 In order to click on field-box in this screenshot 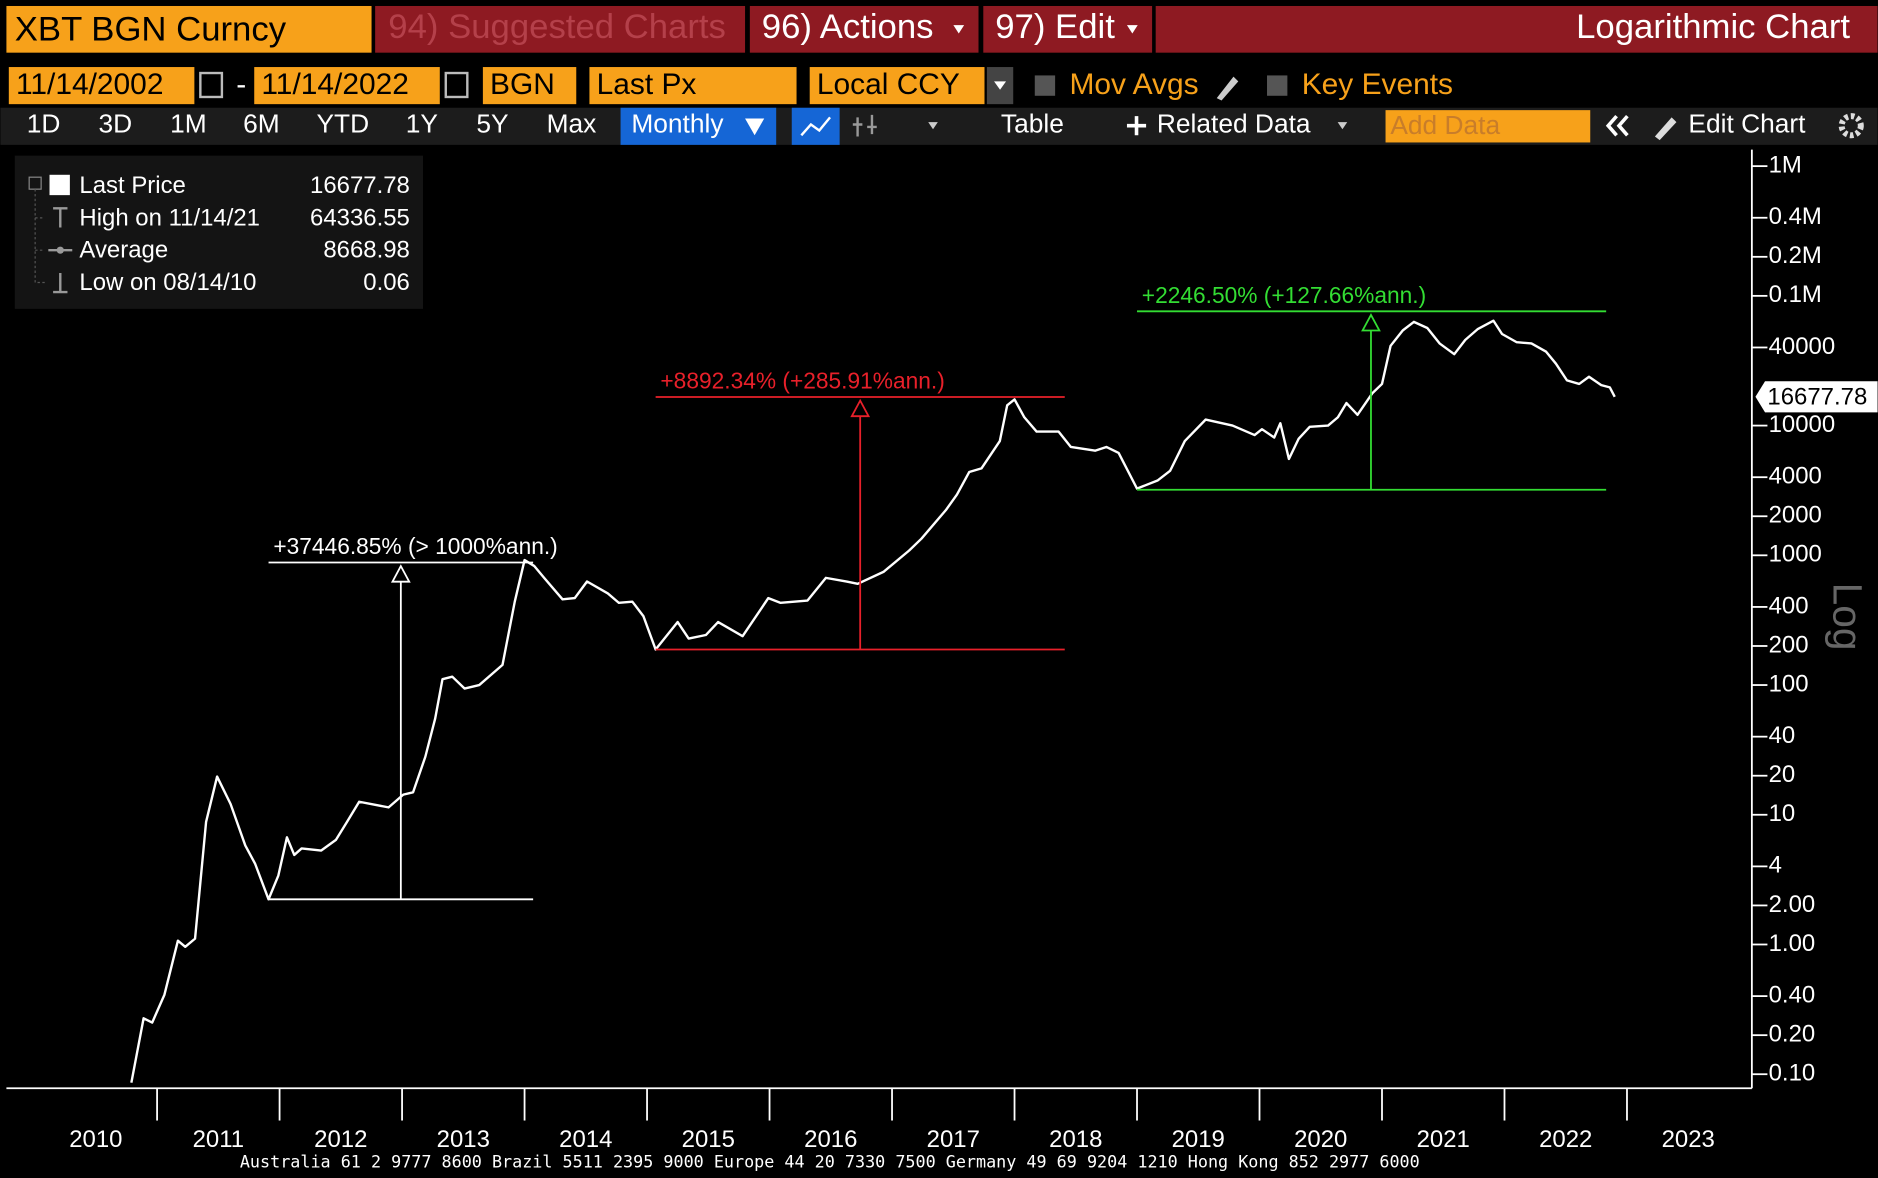, I will do `click(693, 86)`.